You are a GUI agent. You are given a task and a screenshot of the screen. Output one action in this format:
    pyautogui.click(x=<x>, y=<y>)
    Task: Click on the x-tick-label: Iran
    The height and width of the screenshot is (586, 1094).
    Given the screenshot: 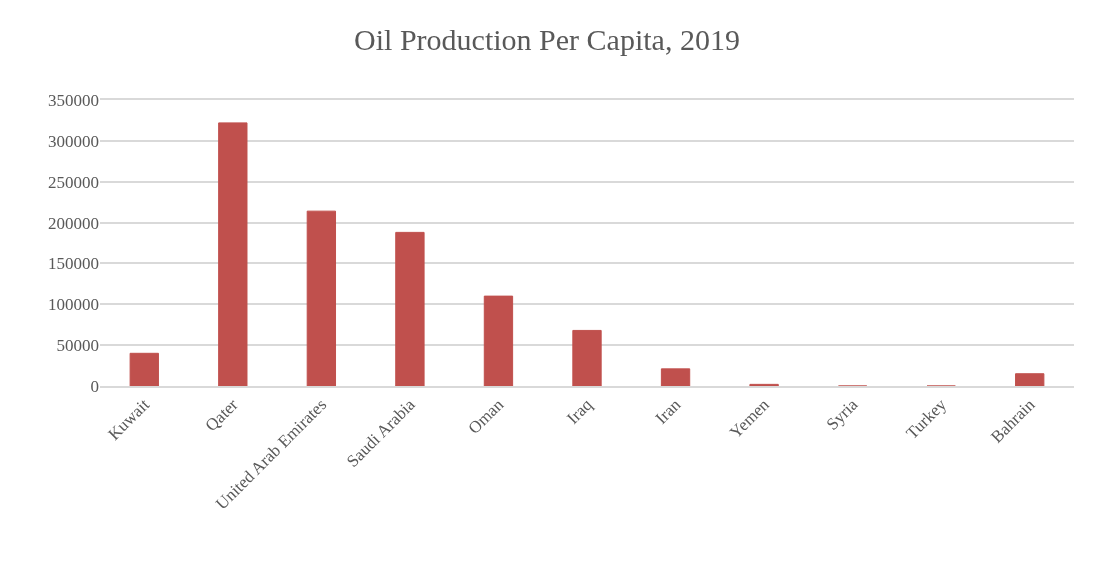 What is the action you would take?
    pyautogui.click(x=668, y=411)
    